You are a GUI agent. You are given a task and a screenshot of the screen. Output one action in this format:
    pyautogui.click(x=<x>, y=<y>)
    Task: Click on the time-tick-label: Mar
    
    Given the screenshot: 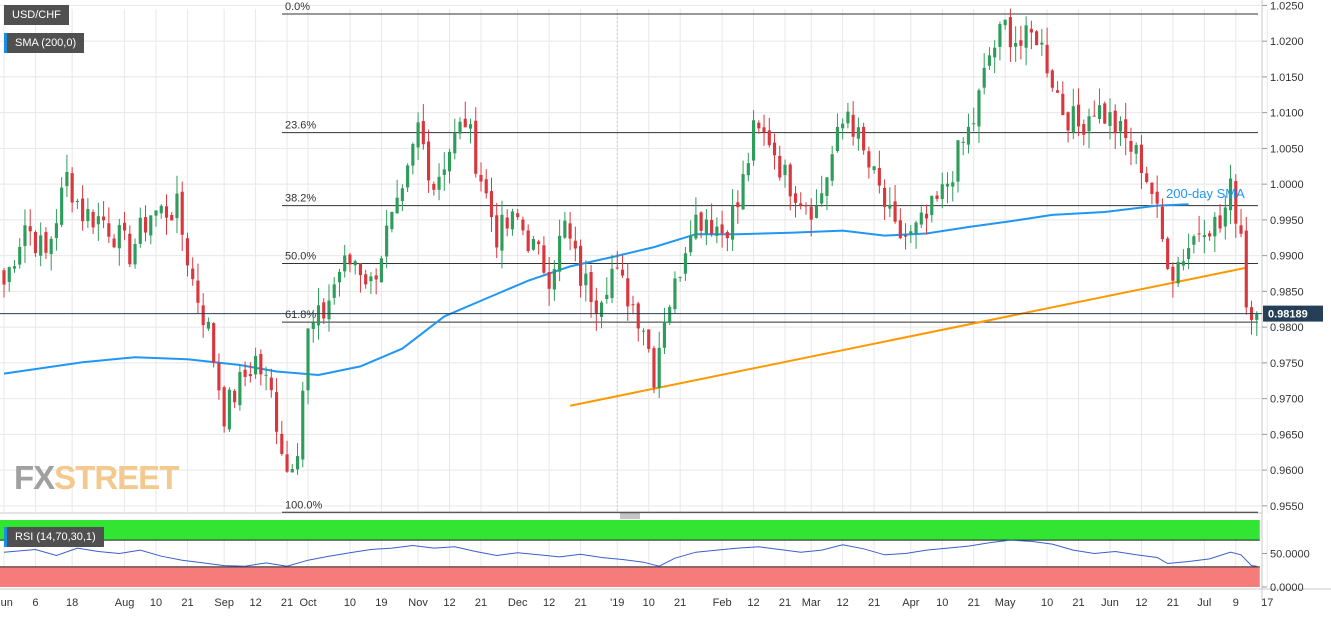 What is the action you would take?
    pyautogui.click(x=811, y=603)
    